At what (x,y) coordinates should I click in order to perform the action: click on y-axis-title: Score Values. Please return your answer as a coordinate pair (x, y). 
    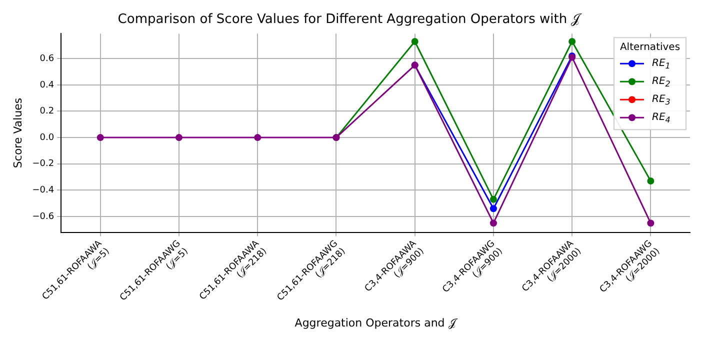
    Looking at the image, I should click on (17, 133).